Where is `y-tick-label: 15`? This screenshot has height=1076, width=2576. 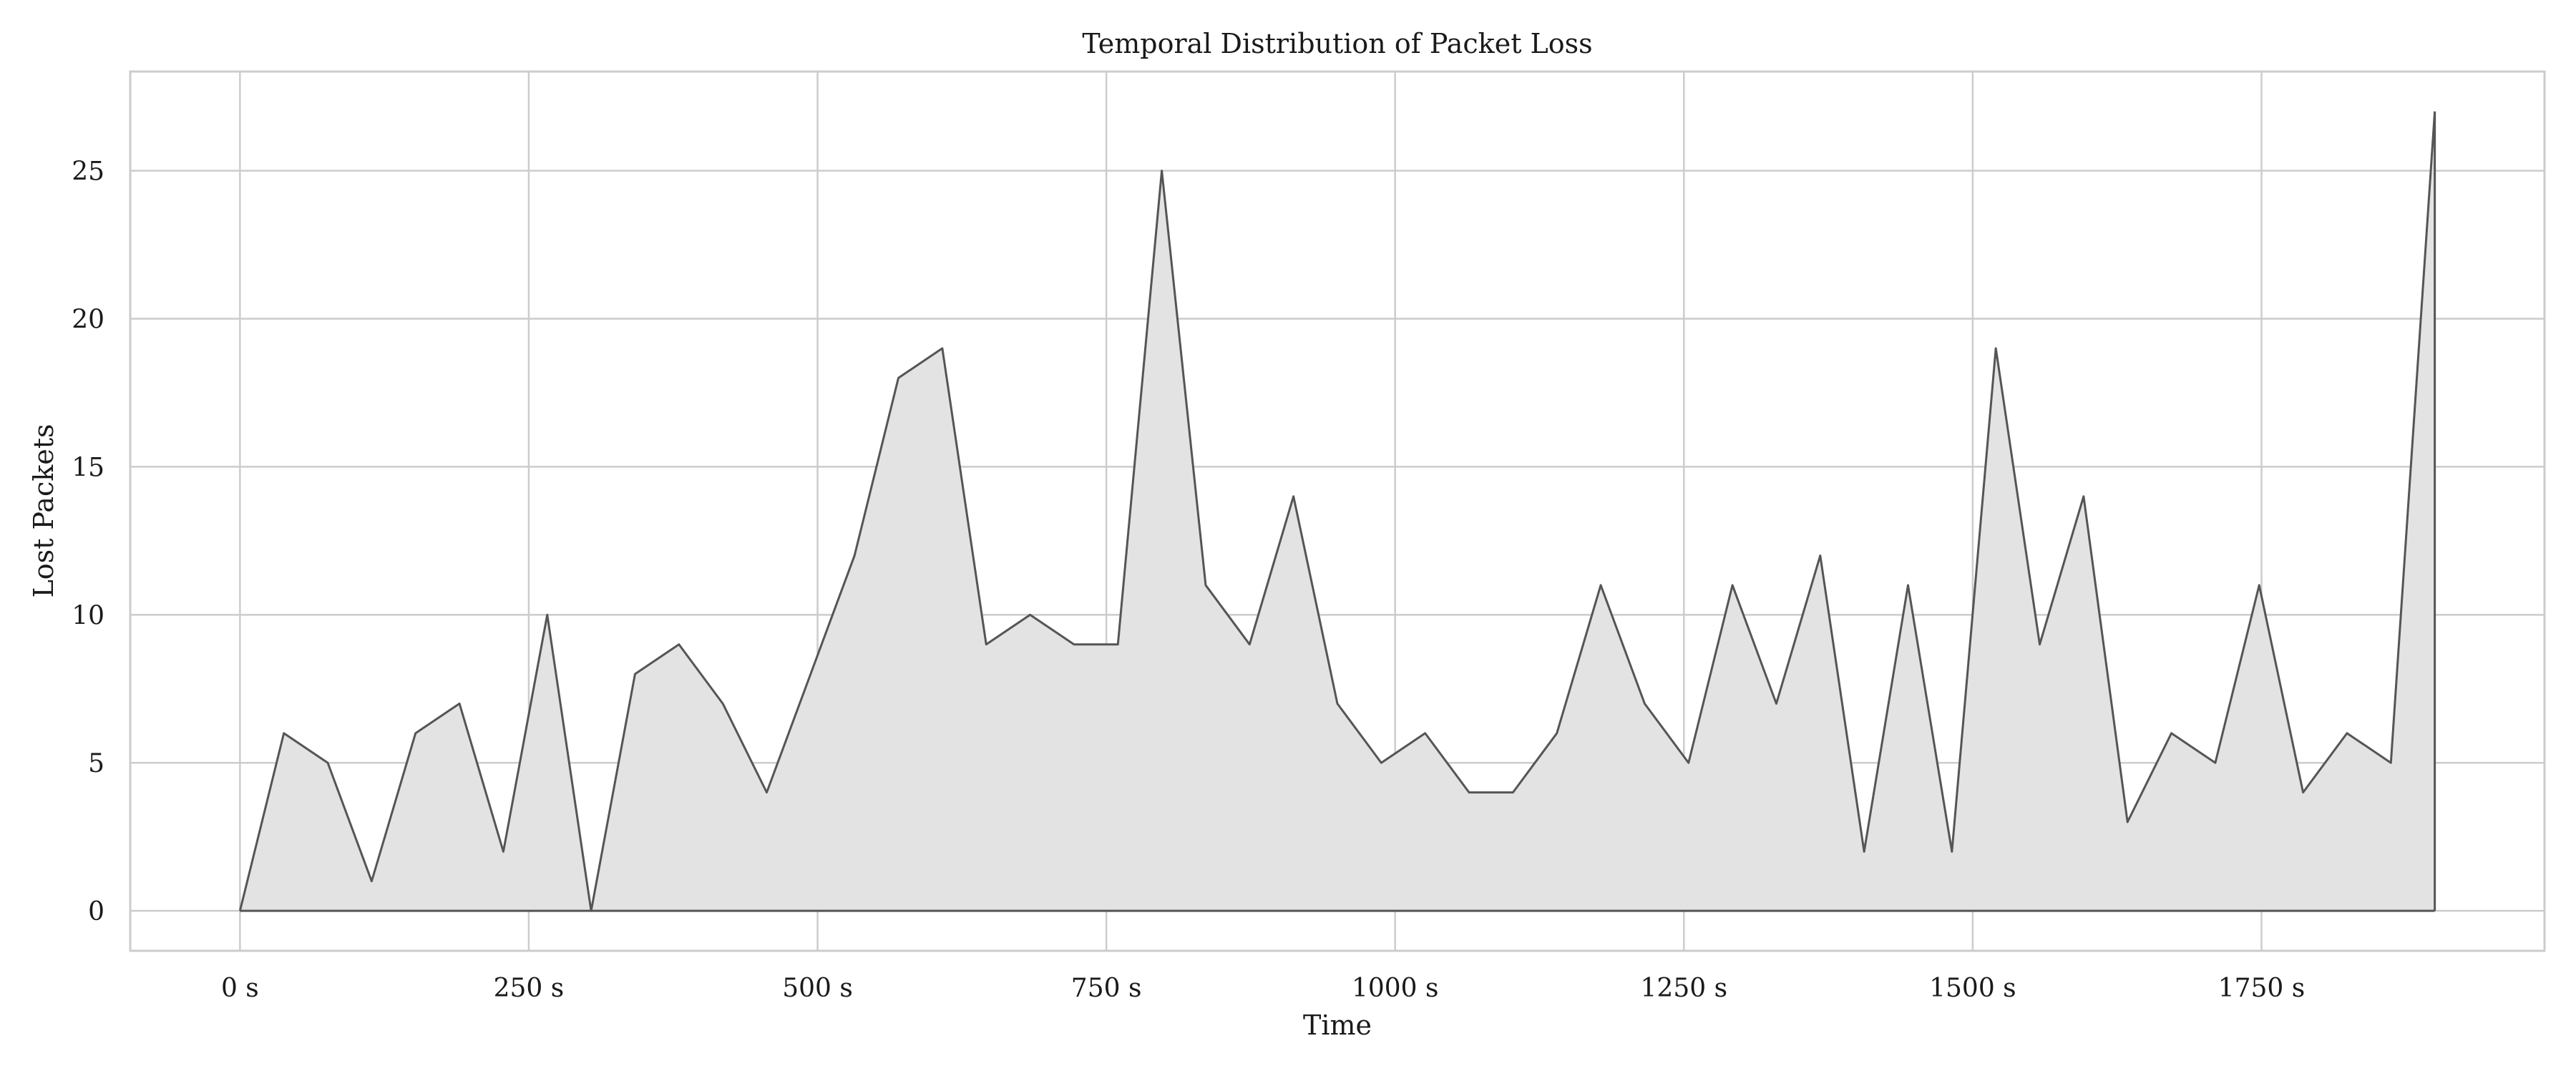
y-tick-label: 15 is located at coordinates (88, 468).